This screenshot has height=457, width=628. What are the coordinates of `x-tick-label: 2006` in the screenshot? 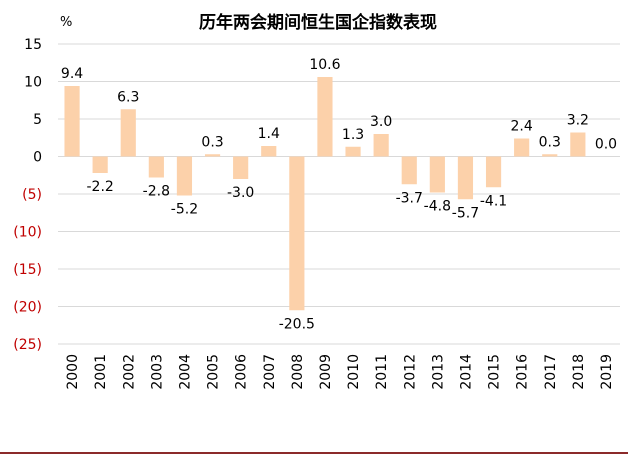 It's located at (242, 372).